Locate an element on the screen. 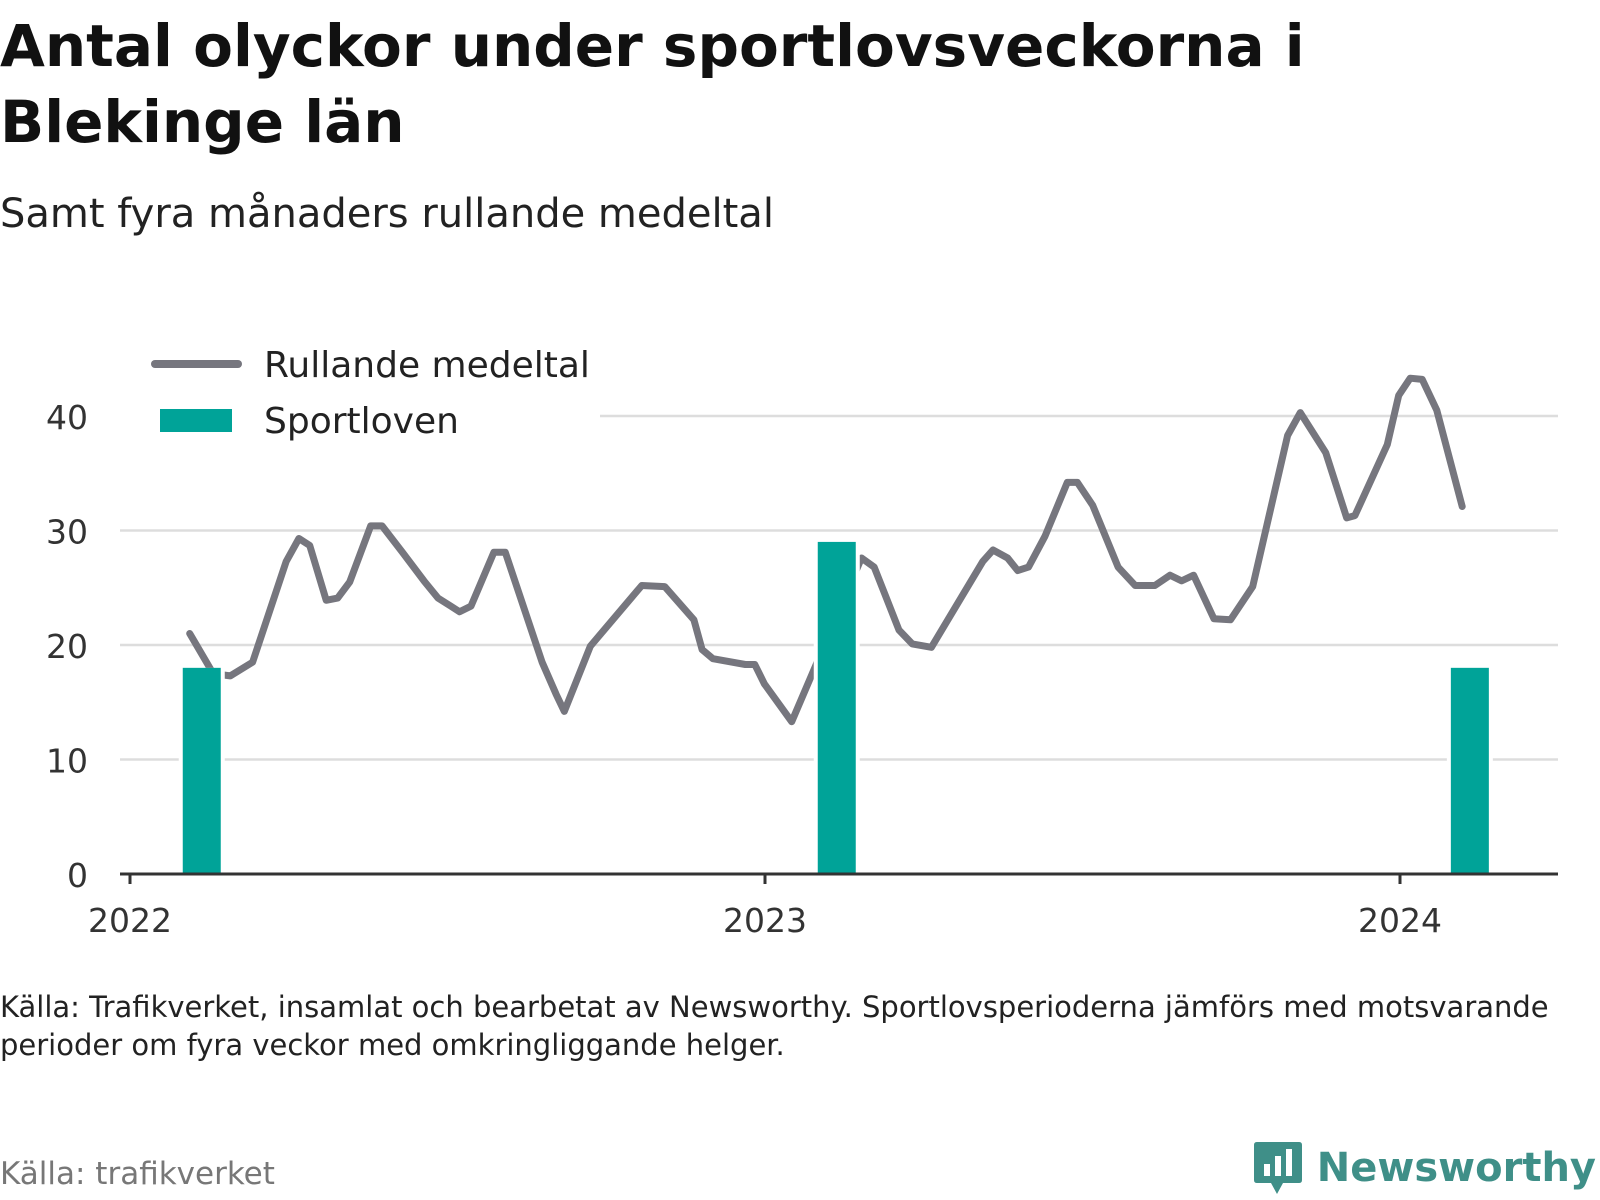  brand-name: Newsworthy is located at coordinates (1456, 1168).